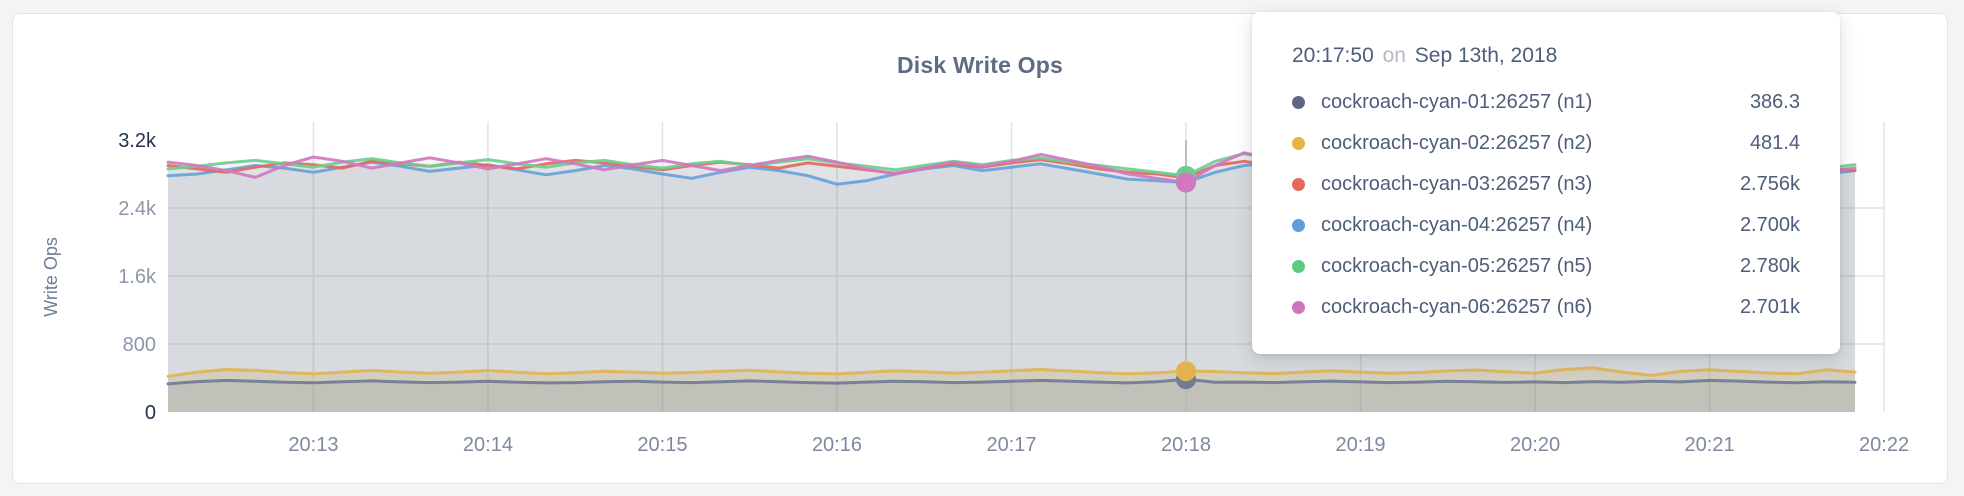 Image resolution: width=1964 pixels, height=496 pixels. Describe the element at coordinates (837, 445) in the screenshot. I see `x-tick-label: 20:16` at that location.